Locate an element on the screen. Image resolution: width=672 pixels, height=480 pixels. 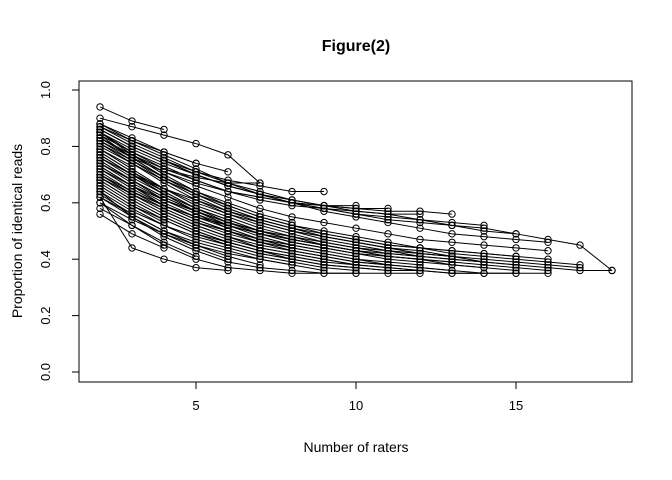
y-tick-label: 0.4 is located at coordinates (45, 259).